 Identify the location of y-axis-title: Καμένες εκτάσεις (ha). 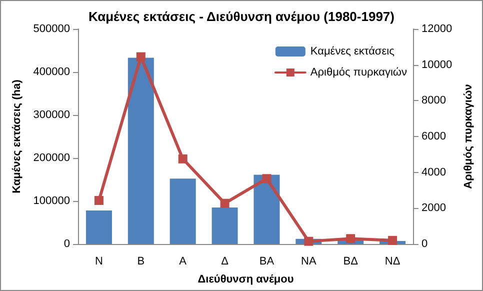
(16, 136).